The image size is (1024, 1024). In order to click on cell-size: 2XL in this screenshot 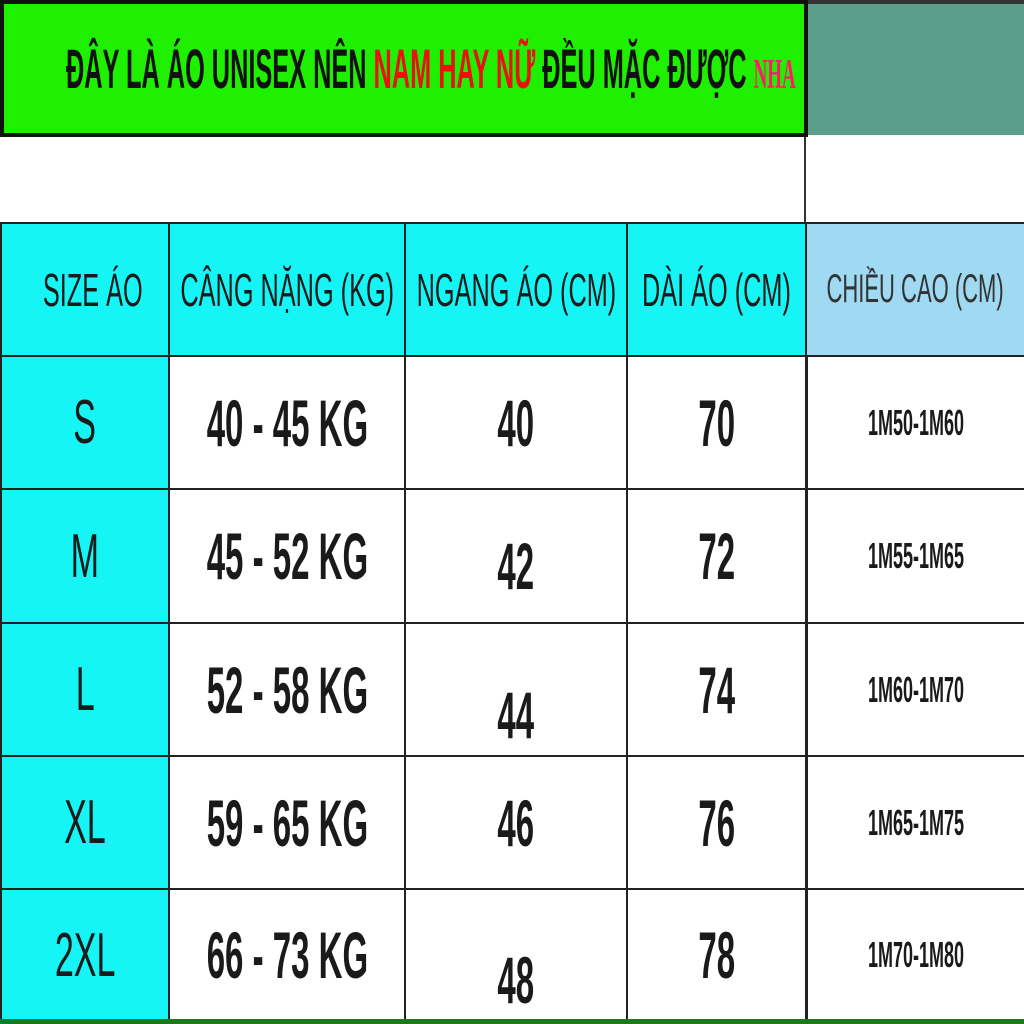, I will do `click(85, 955)`.